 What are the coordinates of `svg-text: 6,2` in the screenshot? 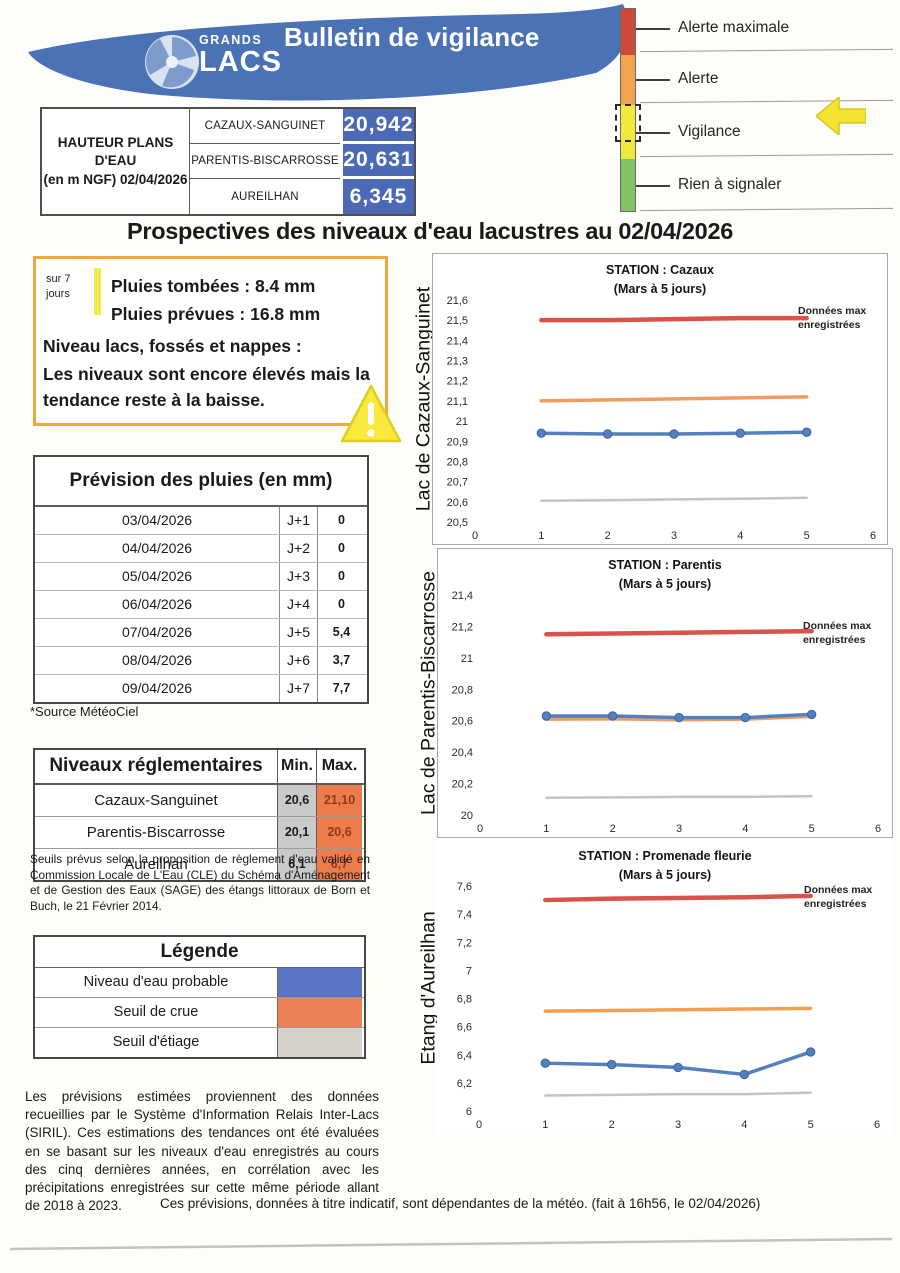 It's located at (464, 1084).